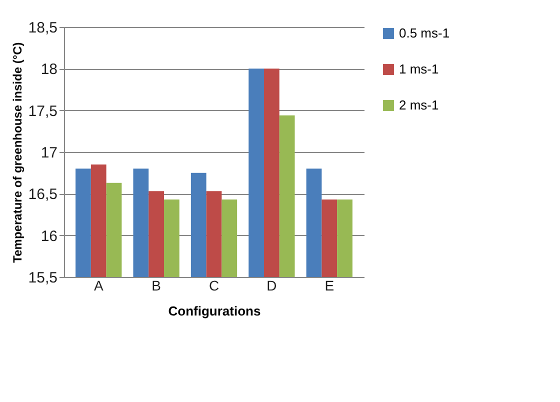  Describe the element at coordinates (271, 286) in the screenshot. I see `x-tick-label: D` at that location.